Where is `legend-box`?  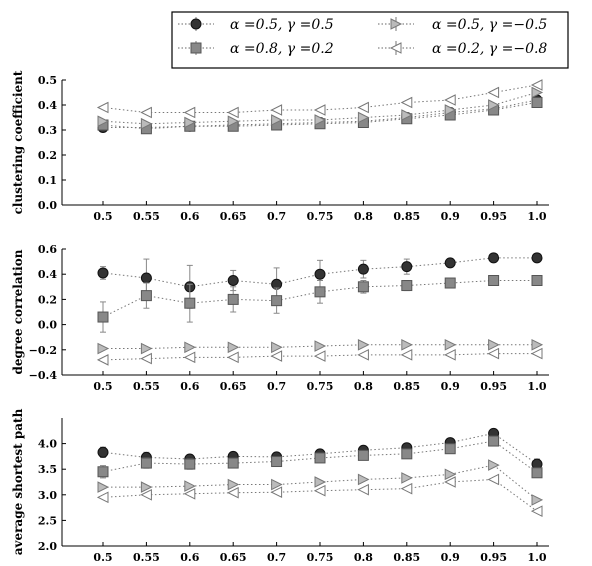
legend-box is located at coordinates (370, 40).